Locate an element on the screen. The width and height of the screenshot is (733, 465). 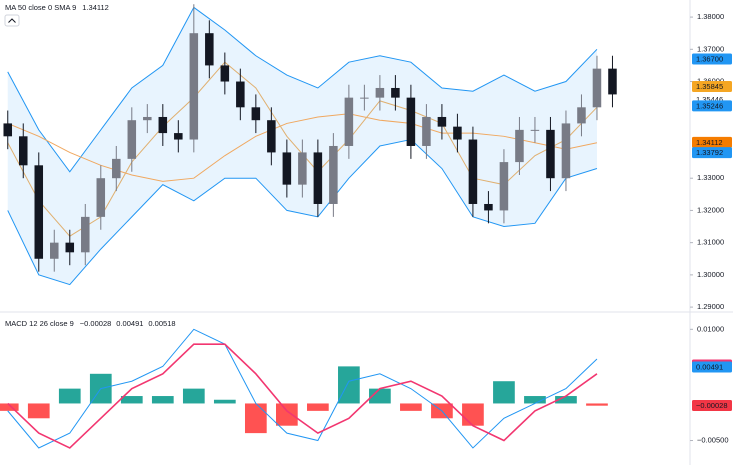
price-badge-label: 0.00491 is located at coordinates (709, 367).